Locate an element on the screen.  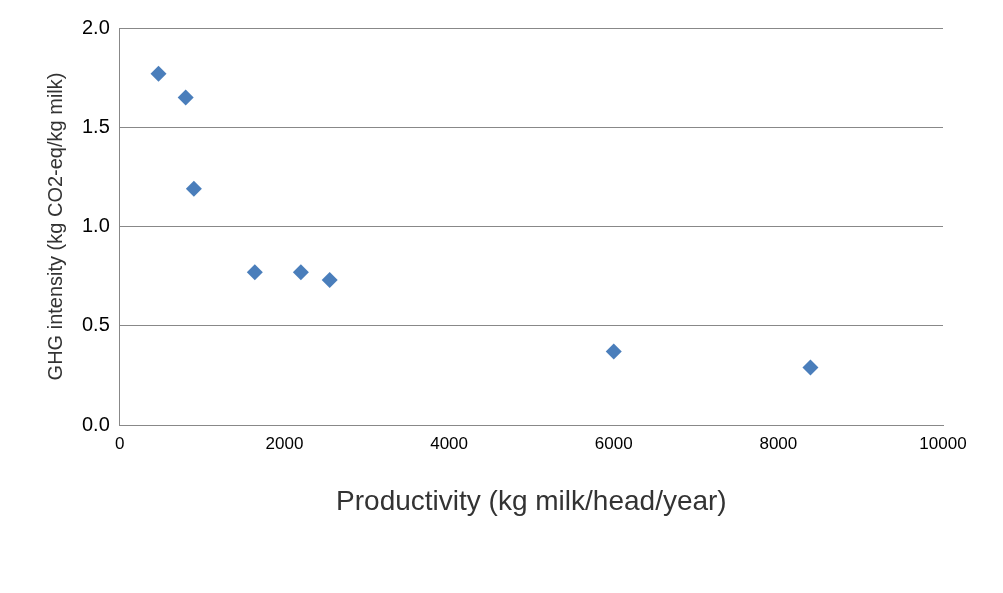
x-tick-label: 0 is located at coordinates (120, 443).